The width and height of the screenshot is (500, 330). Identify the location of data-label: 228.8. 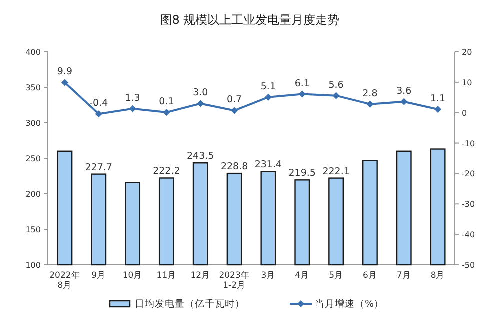
(234, 167).